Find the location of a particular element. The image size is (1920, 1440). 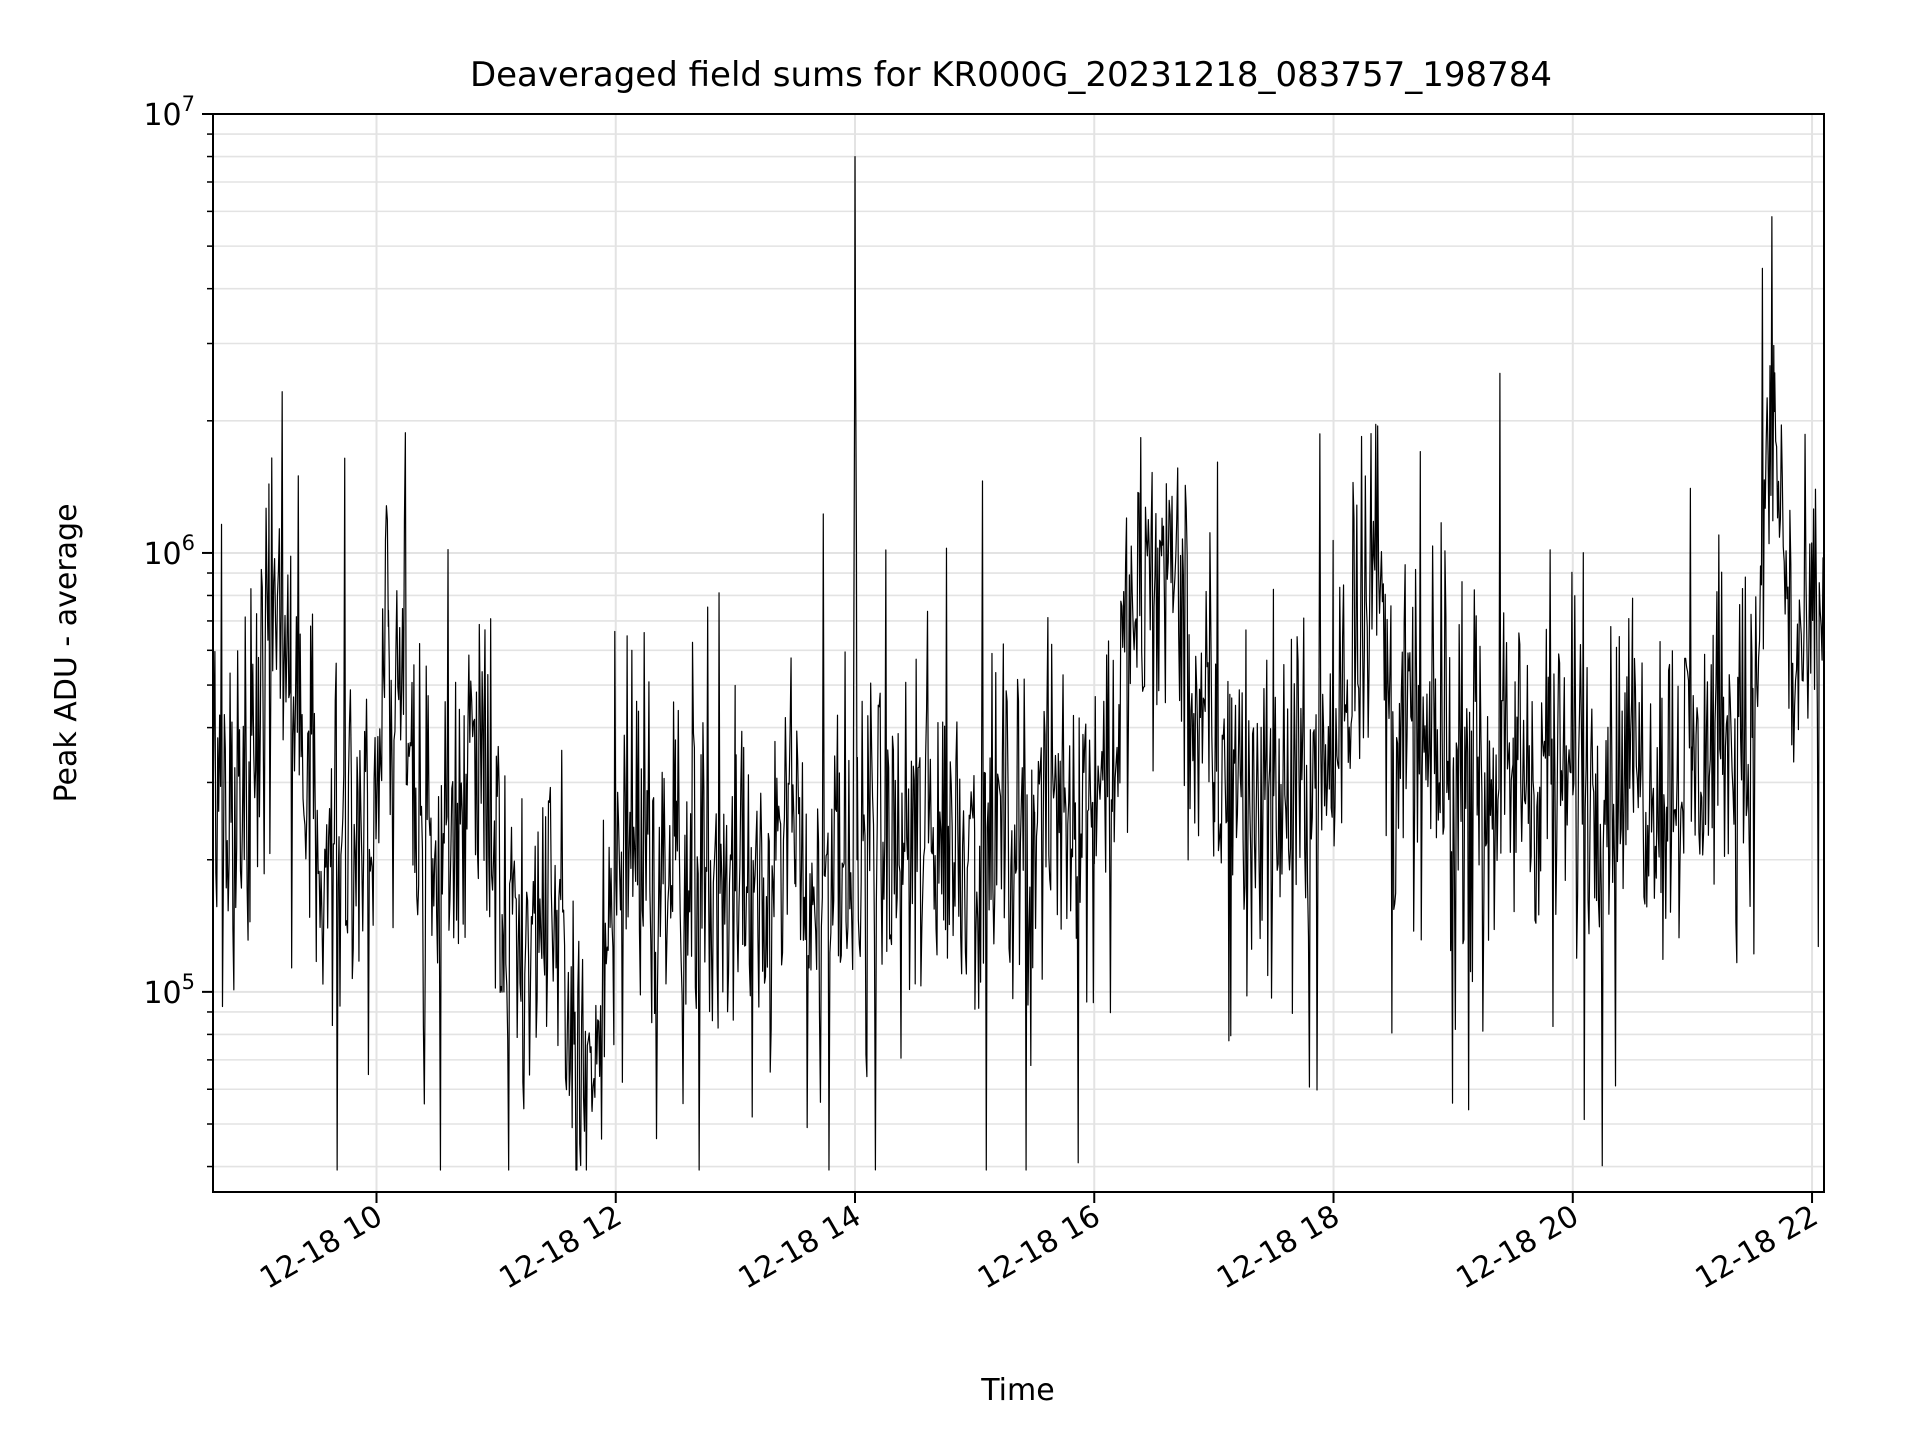

y-tick-label: 10⁷ is located at coordinates (169, 112).